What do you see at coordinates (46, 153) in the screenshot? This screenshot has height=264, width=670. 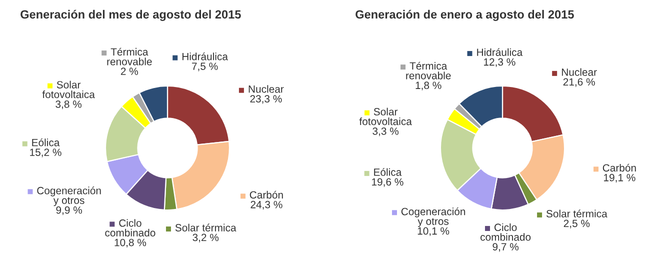 I see `data-label: 15,2 %` at bounding box center [46, 153].